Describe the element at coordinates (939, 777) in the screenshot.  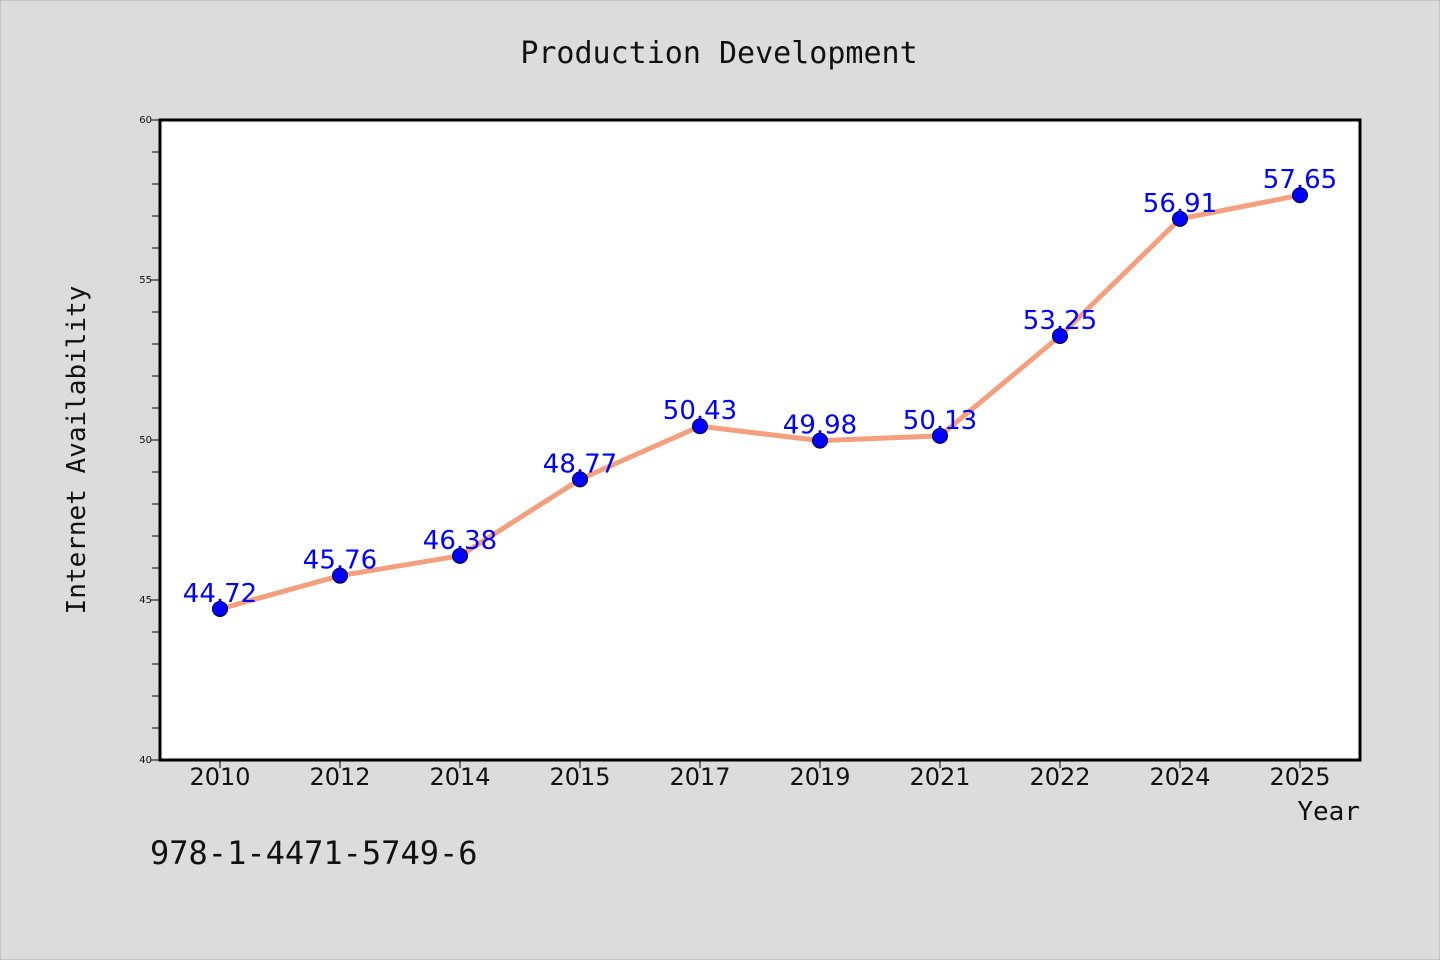
I see `x-tick-label: 2021` at that location.